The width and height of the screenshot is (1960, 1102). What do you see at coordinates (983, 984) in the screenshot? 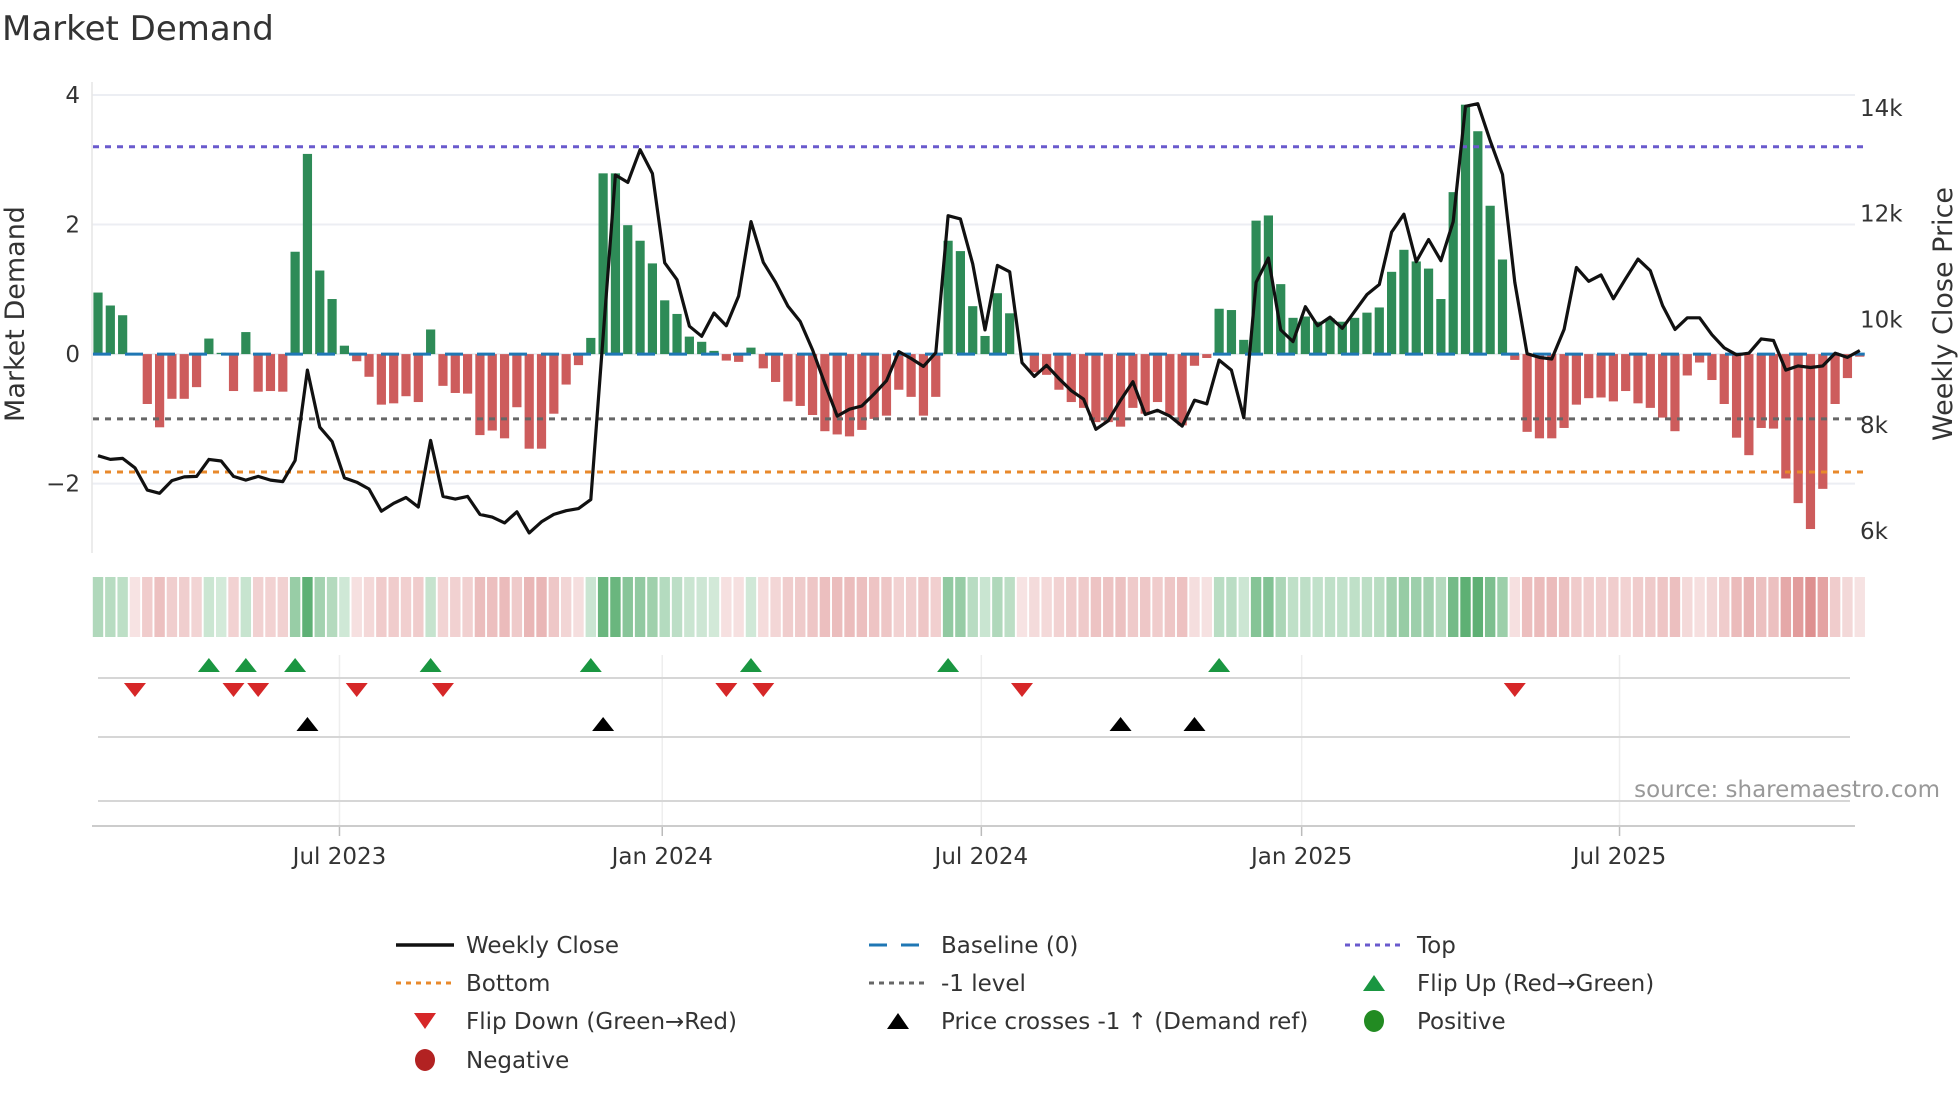
I see `legend-label: -1 level` at bounding box center [983, 984].